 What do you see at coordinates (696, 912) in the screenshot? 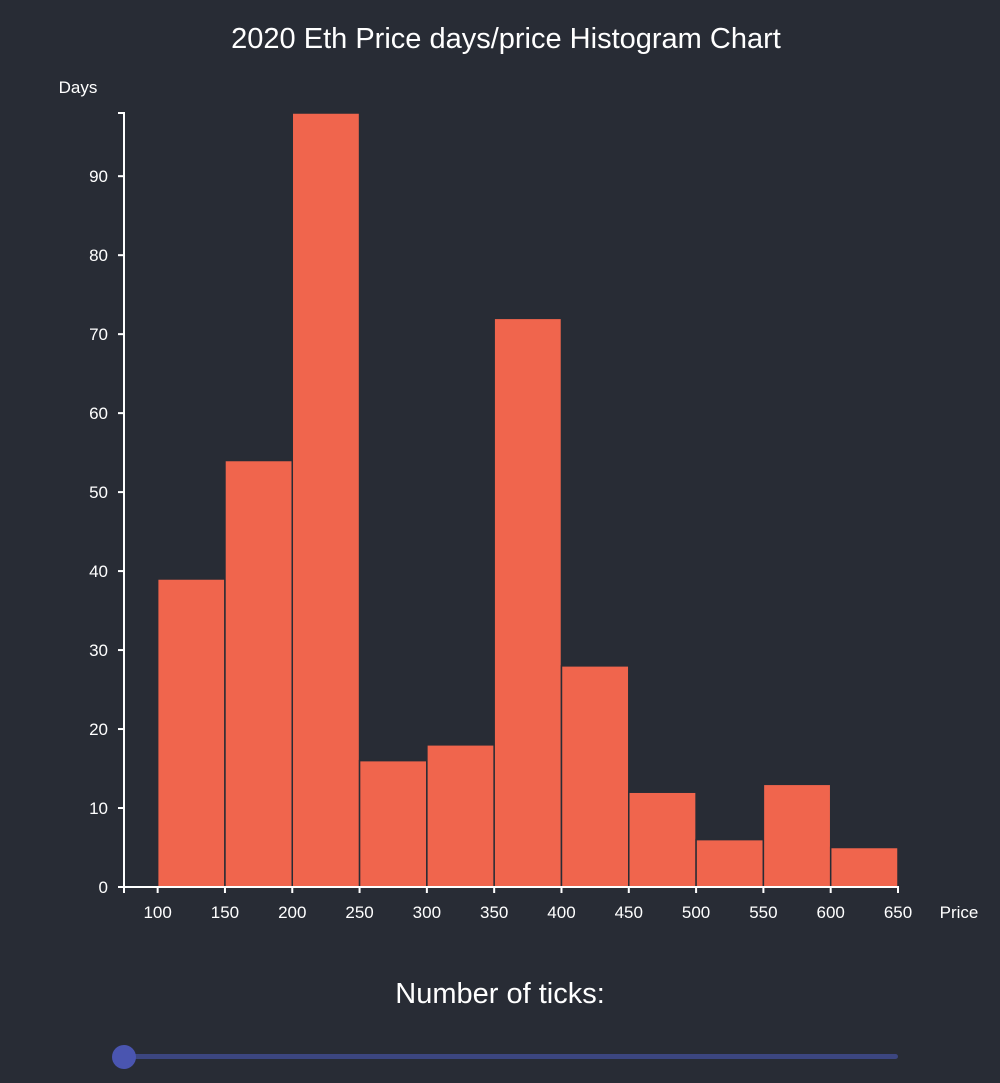
I see `x-tick-label: 500` at bounding box center [696, 912].